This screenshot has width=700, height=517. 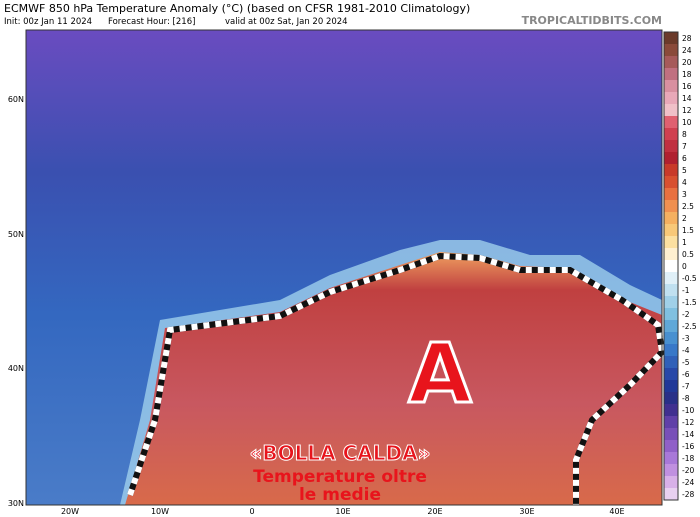 What do you see at coordinates (340, 495) in the screenshot?
I see `subtitle-line: le medie` at bounding box center [340, 495].